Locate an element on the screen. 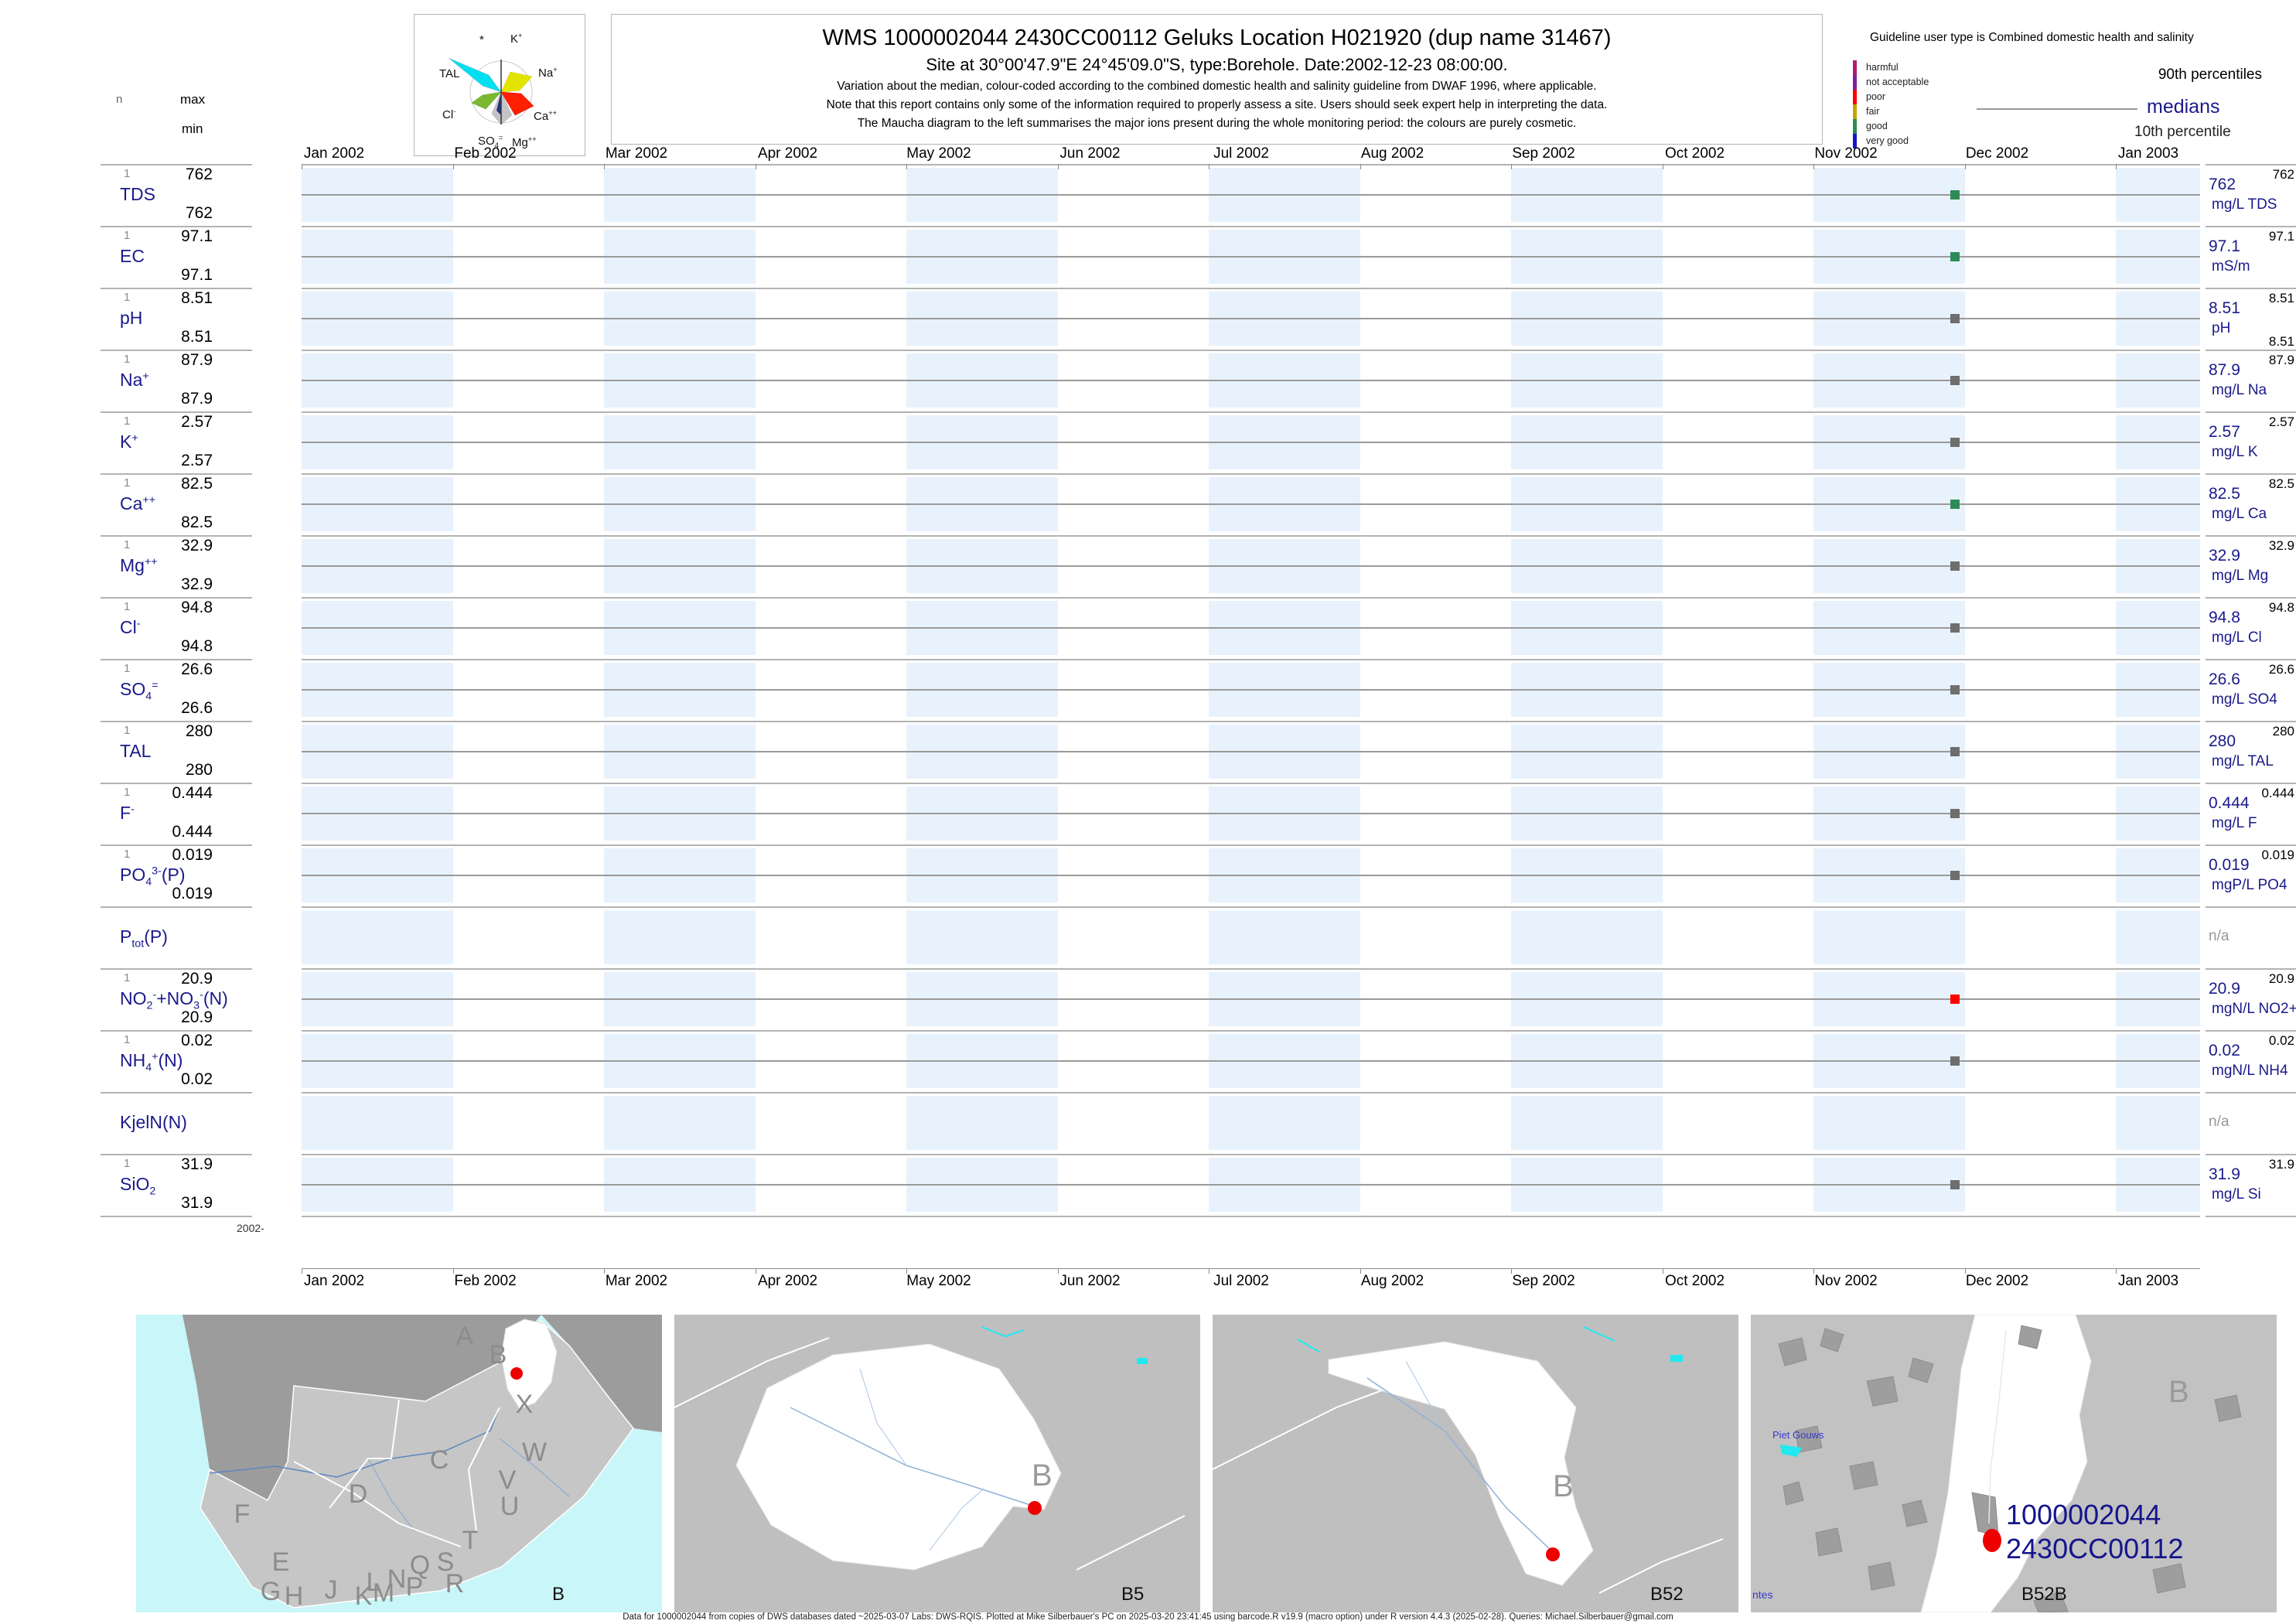  p90-value: 87.9 is located at coordinates (2281, 360).